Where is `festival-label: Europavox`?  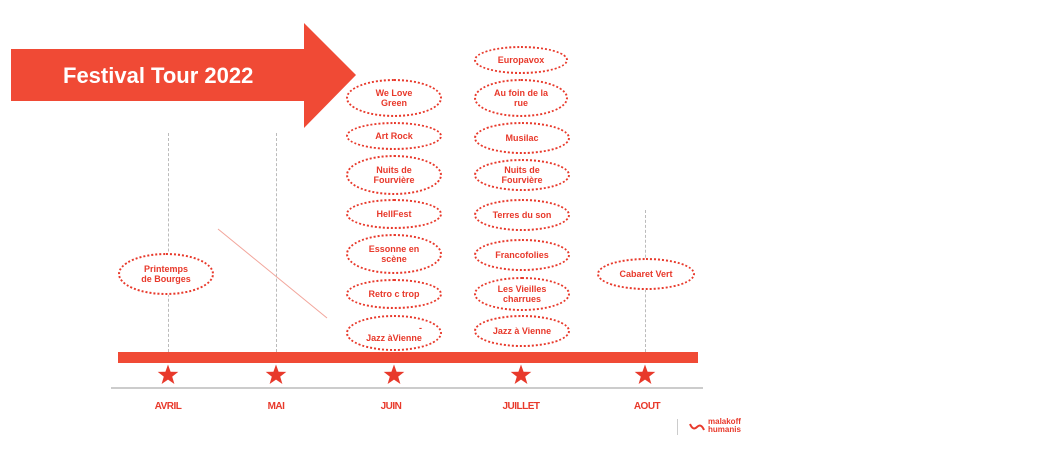 festival-label: Europavox is located at coordinates (521, 60).